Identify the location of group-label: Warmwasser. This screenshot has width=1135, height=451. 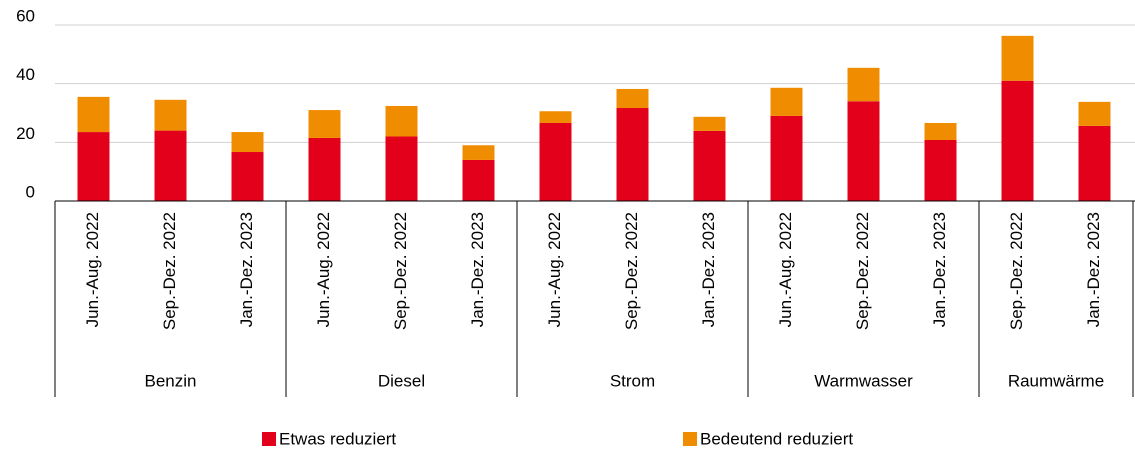
(863, 380).